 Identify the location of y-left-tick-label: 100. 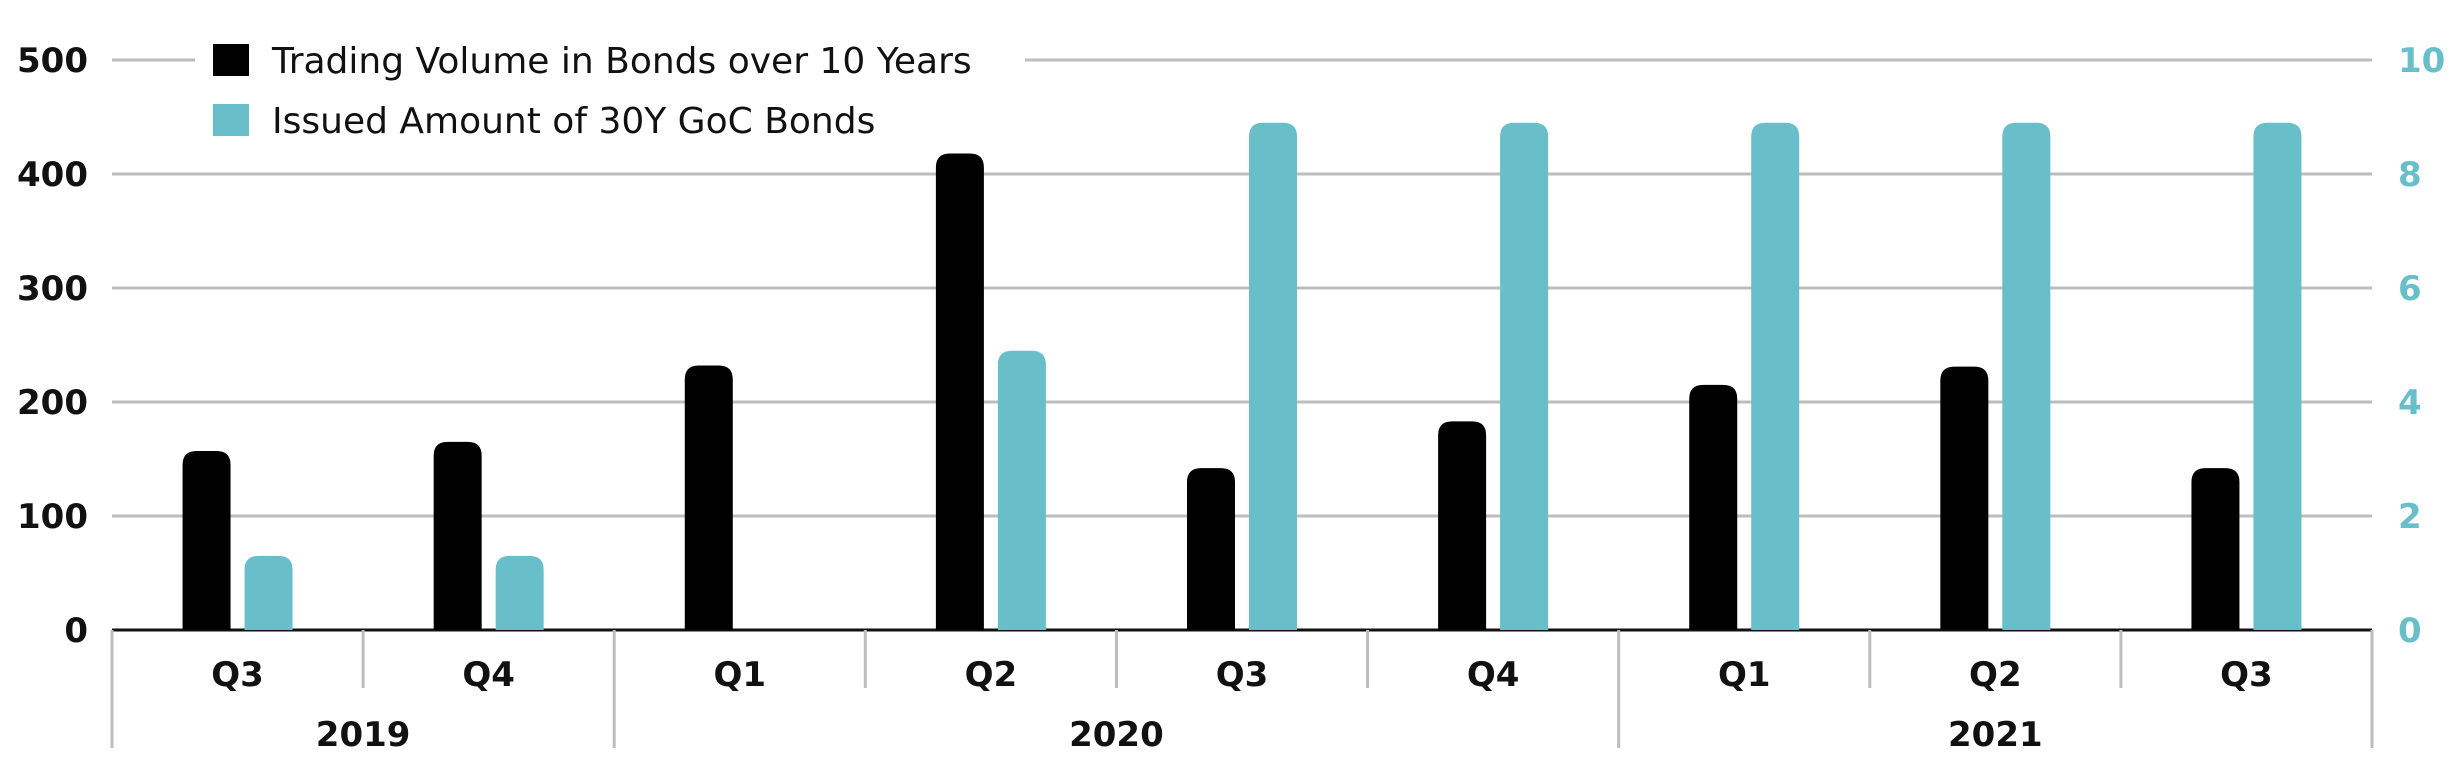
(52, 517).